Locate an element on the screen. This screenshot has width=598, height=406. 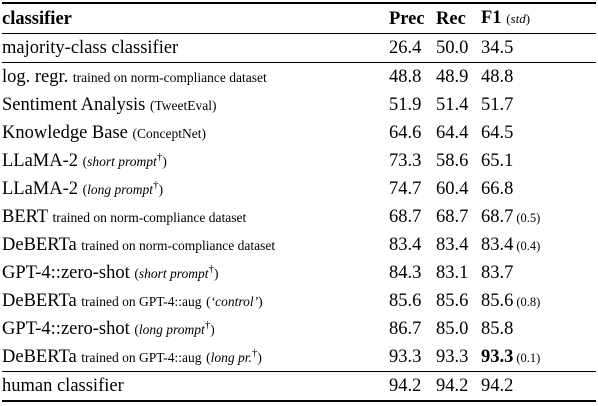
rec-value: 85.6 is located at coordinates (452, 301).